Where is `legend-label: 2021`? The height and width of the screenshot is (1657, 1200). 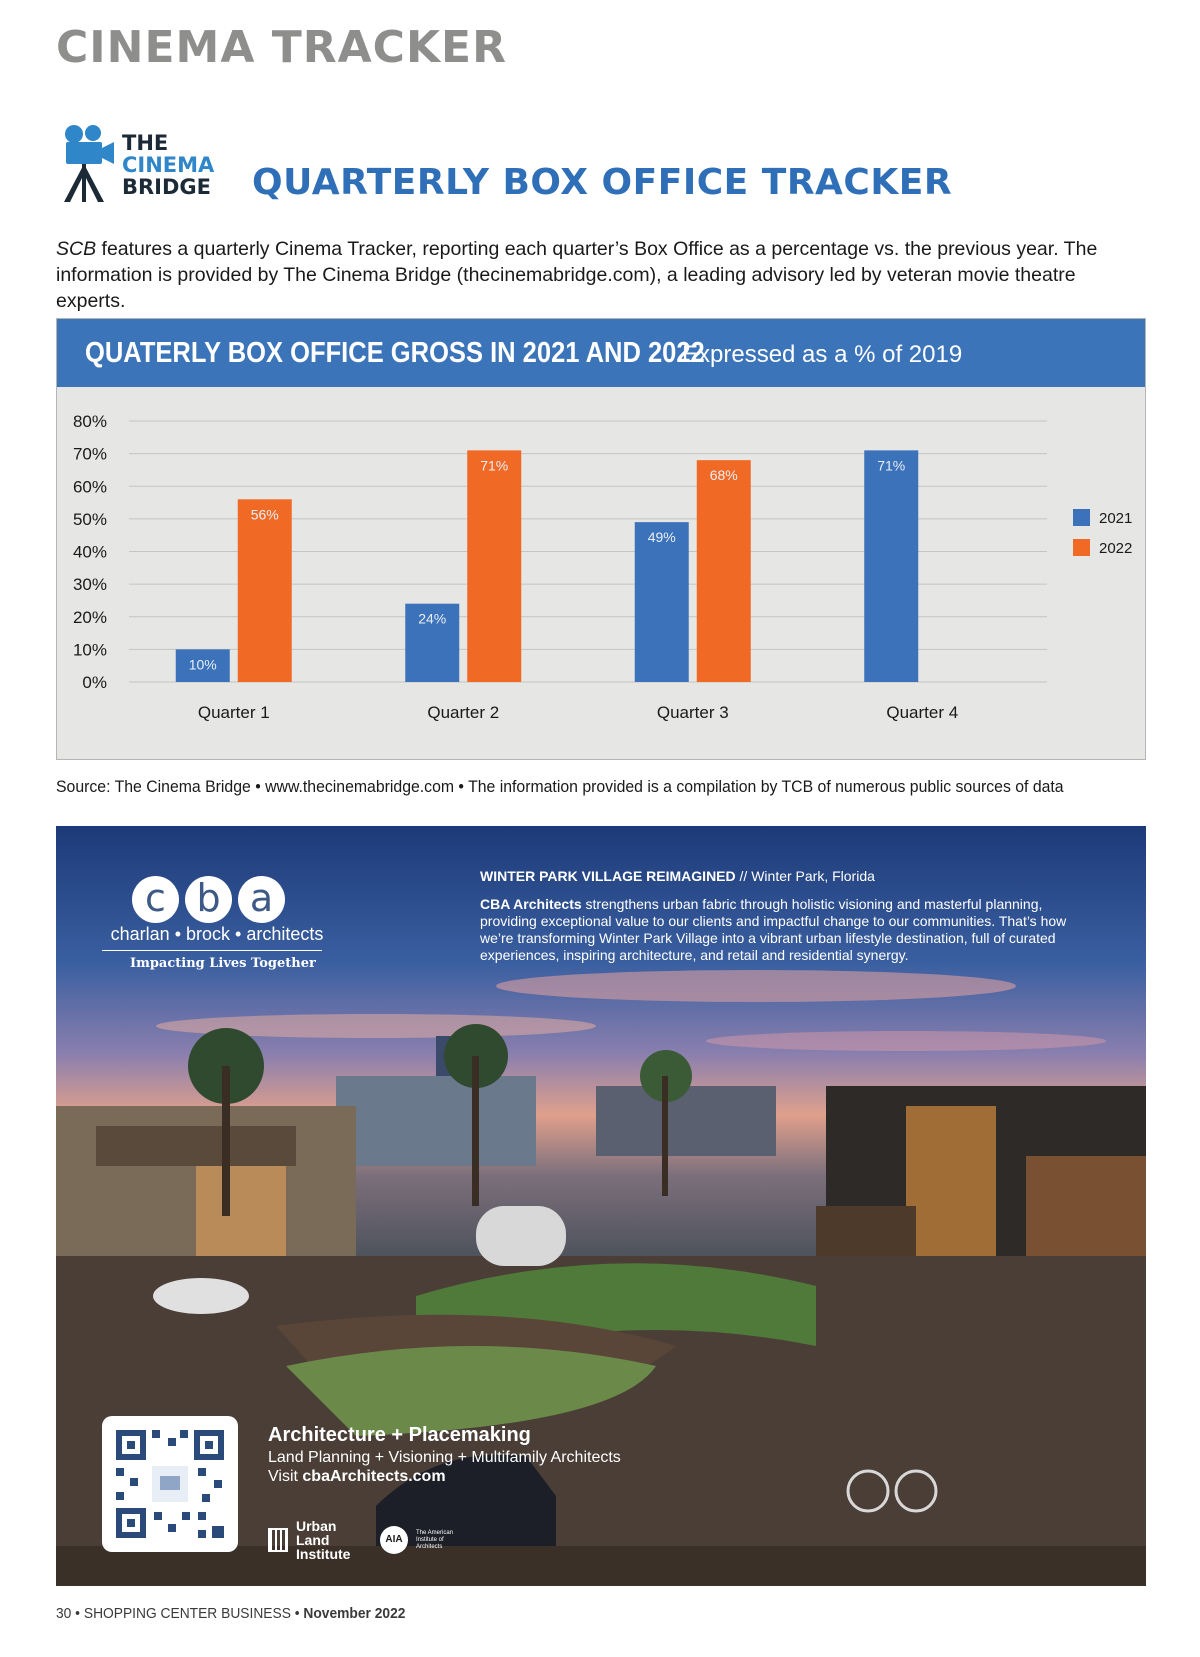 legend-label: 2021 is located at coordinates (1115, 518).